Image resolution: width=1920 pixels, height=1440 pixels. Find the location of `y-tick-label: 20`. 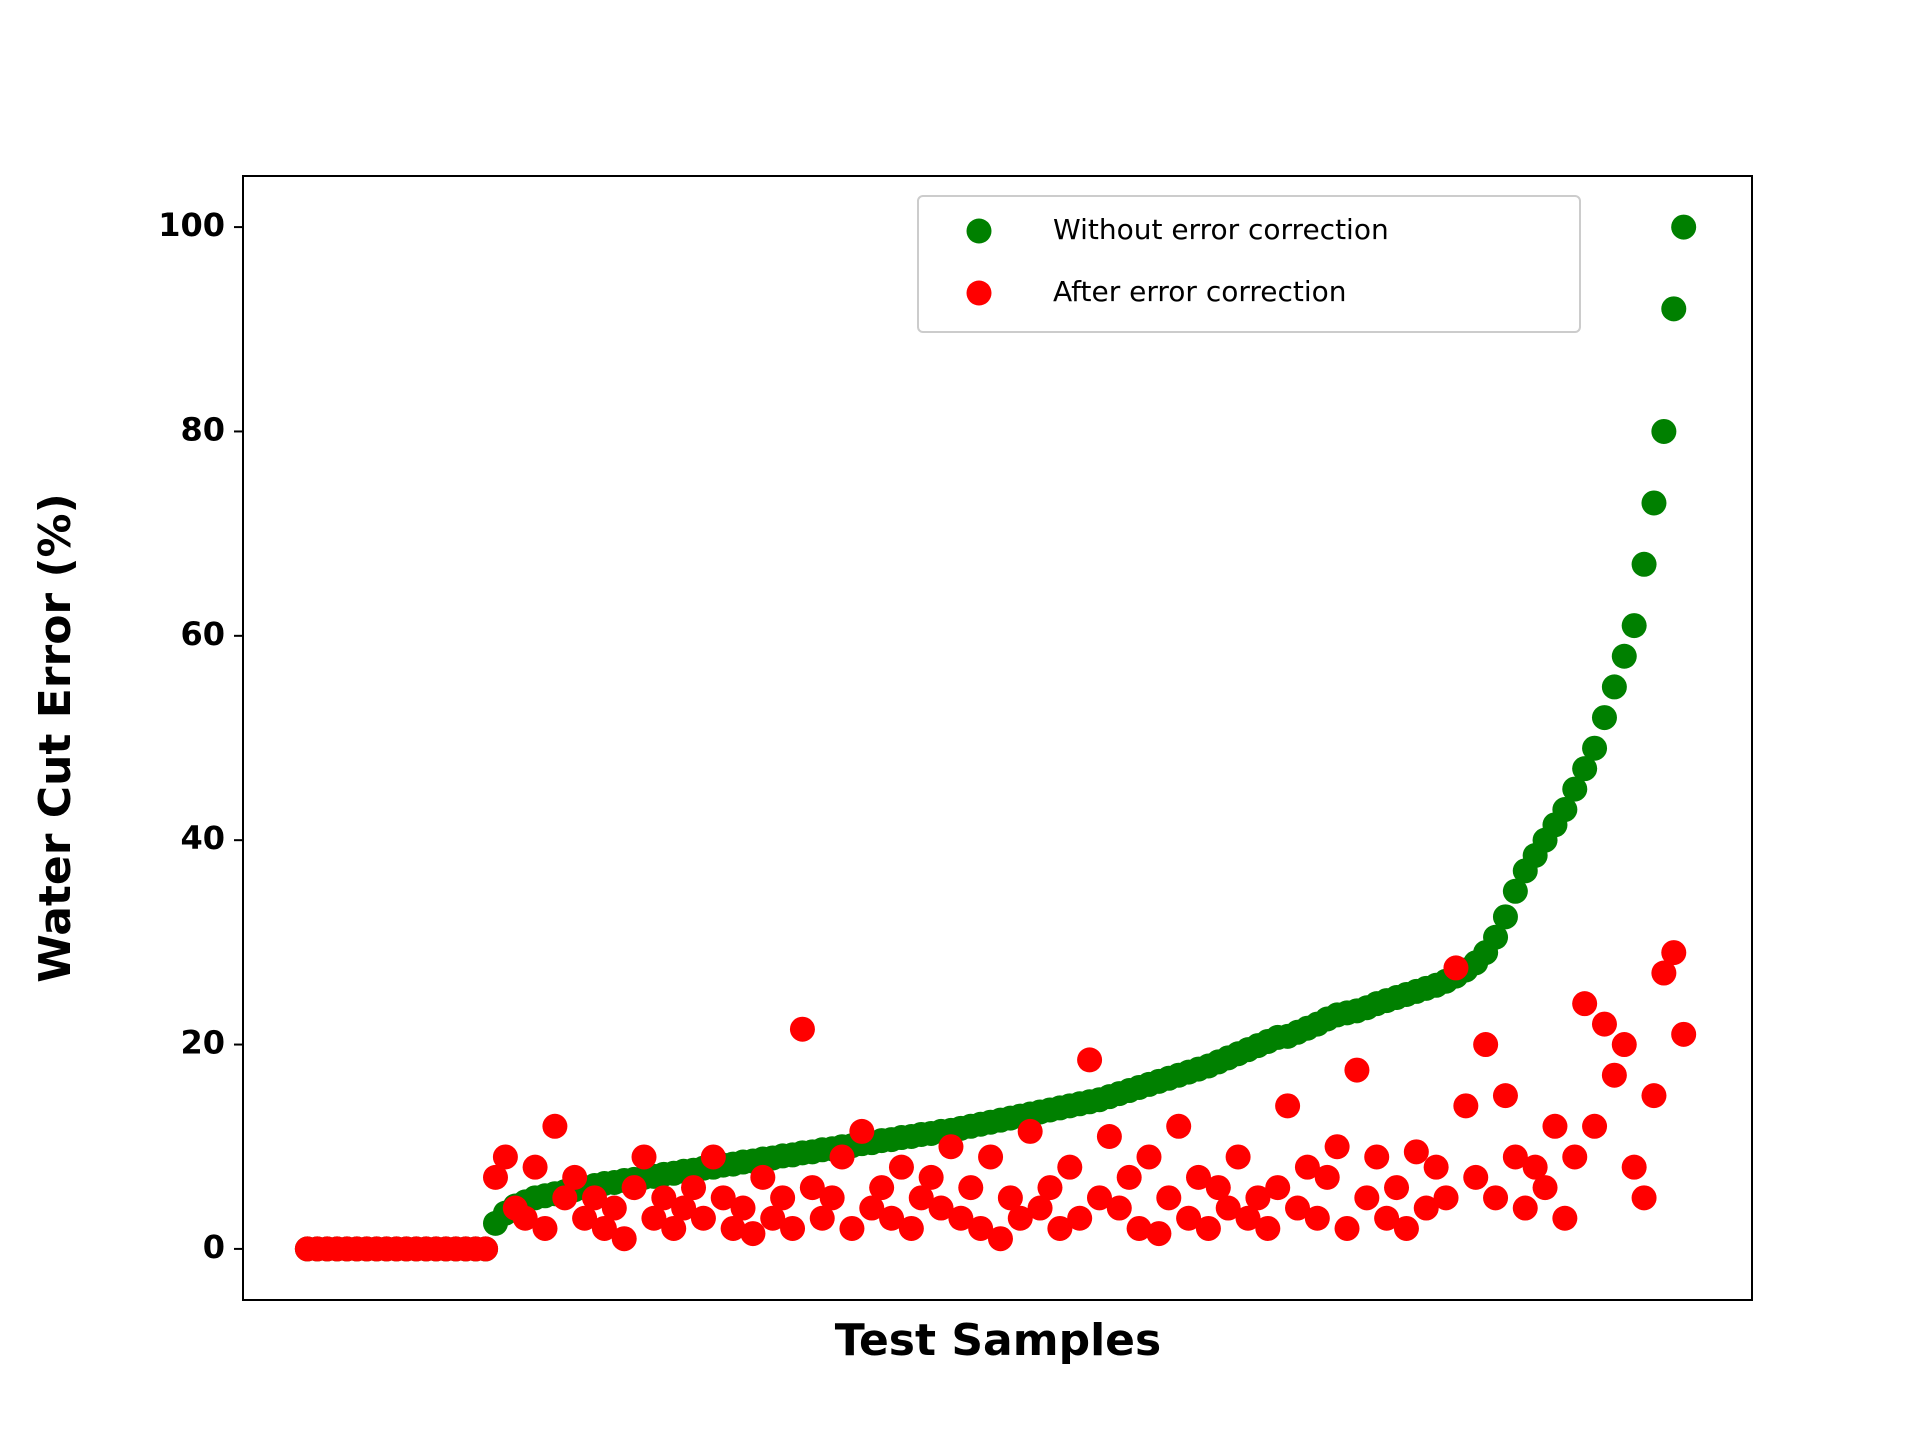

y-tick-label: 20 is located at coordinates (202, 1043).